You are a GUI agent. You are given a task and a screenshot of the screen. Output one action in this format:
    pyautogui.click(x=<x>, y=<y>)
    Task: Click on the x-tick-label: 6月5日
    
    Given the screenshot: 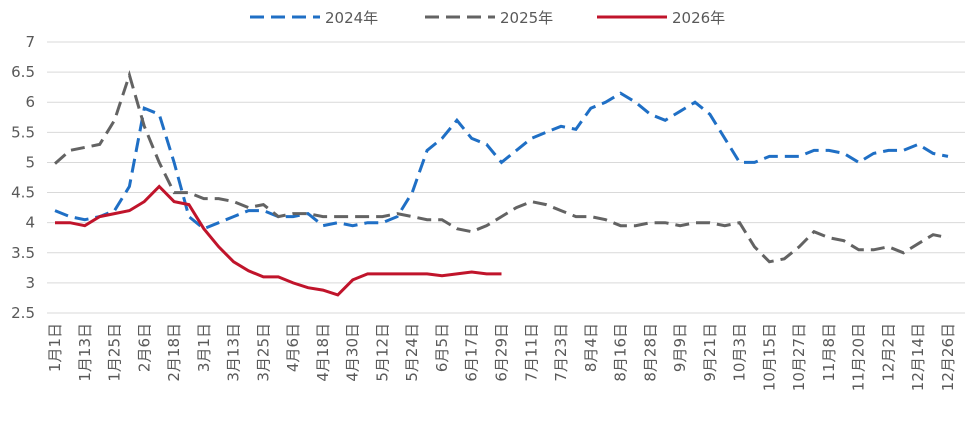 What is the action you would take?
    pyautogui.click(x=442, y=347)
    